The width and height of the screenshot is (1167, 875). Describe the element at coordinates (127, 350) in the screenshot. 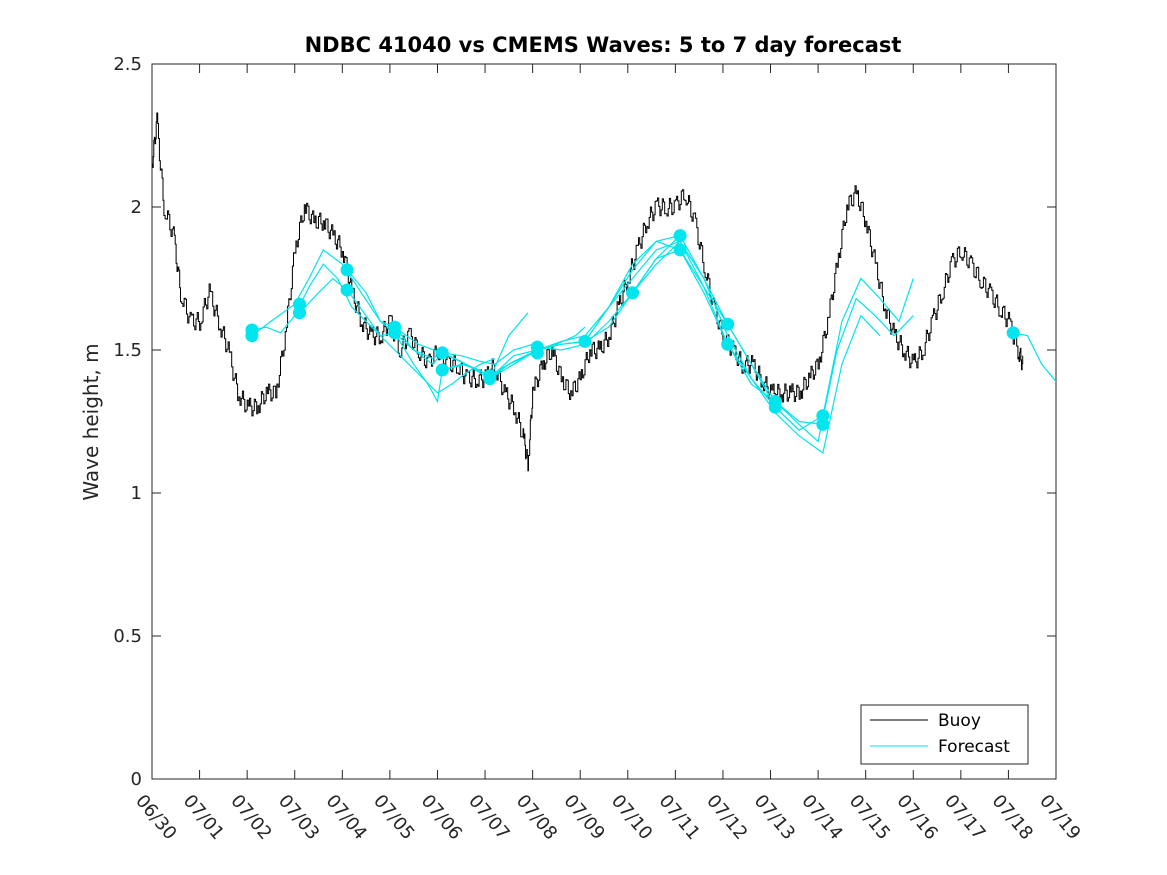

I see `y-tick-label: 1.5` at that location.